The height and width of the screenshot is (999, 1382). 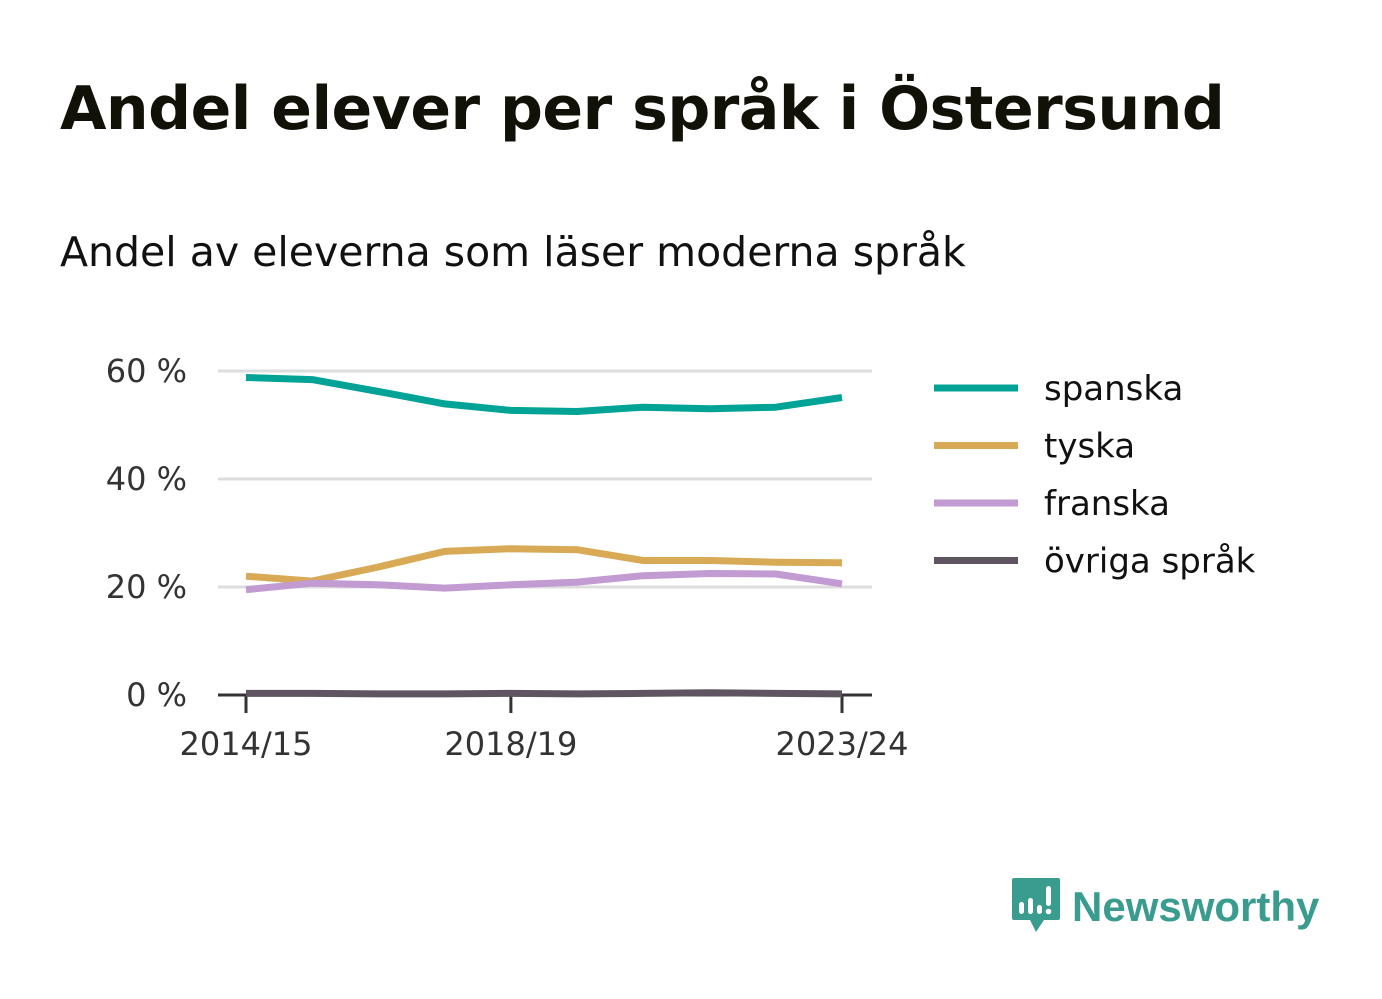 I want to click on x-tick-label: 2014/15, so click(x=246, y=744).